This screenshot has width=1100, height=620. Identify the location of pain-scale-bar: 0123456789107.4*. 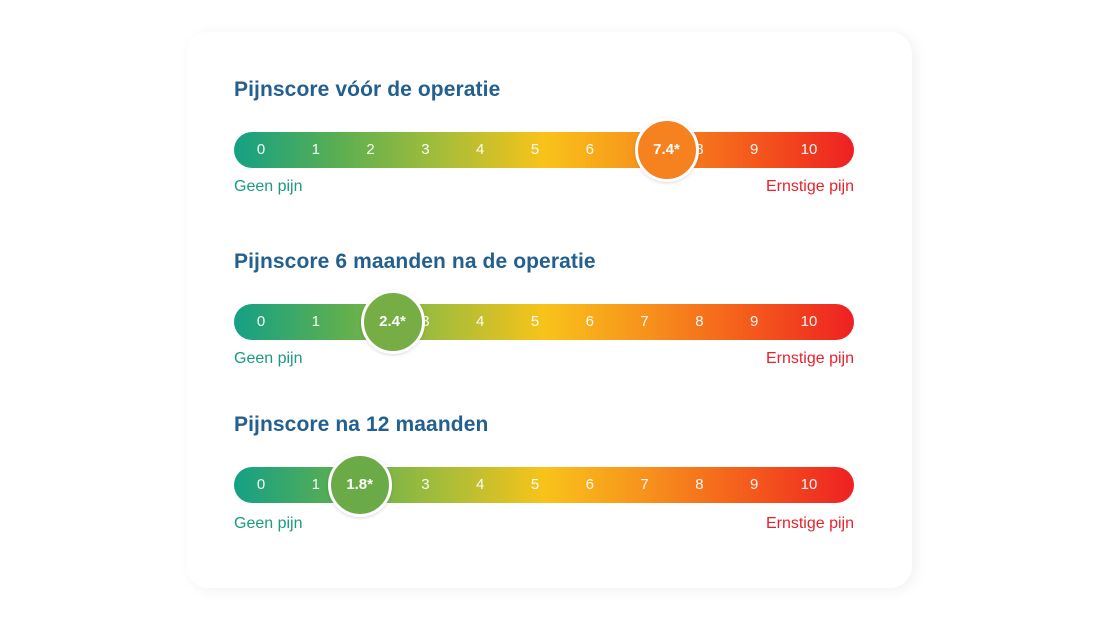
(544, 150).